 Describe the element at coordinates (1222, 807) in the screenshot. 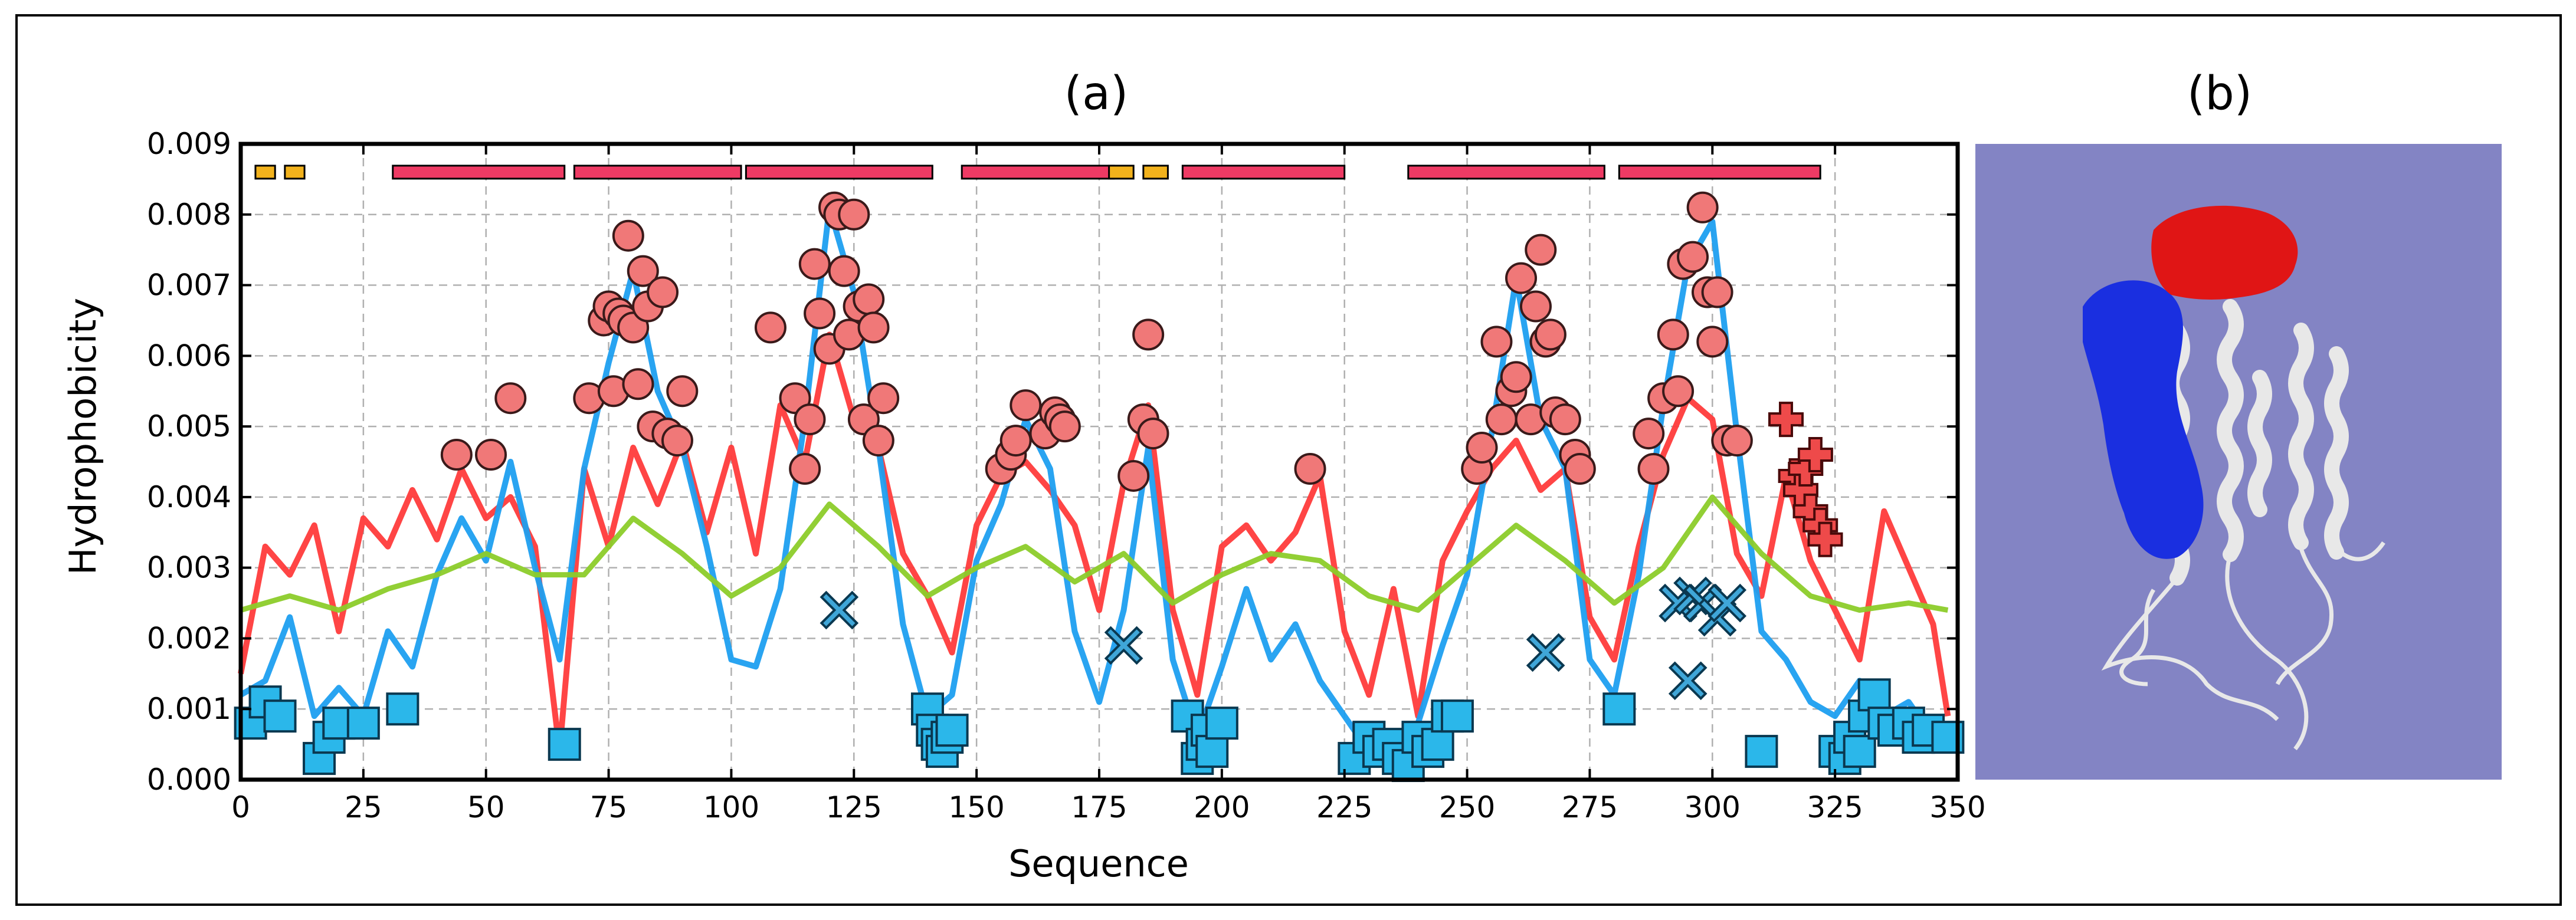

I see `x-tick-label: 200` at that location.